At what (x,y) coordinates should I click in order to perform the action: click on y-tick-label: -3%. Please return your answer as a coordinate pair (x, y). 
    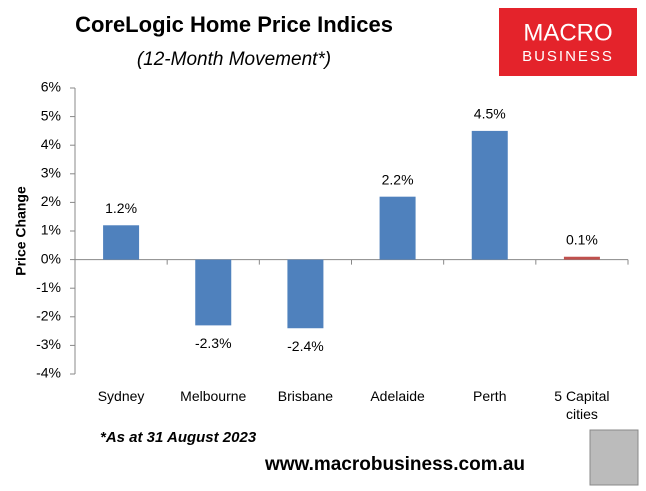
    Looking at the image, I should click on (48, 344).